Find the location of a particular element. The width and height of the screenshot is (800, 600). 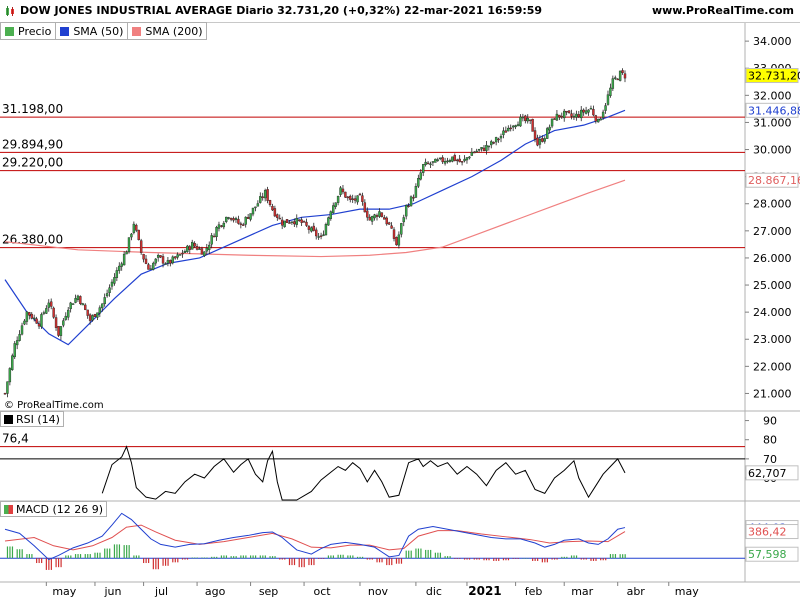

legend-item-sma200: SMA (200) is located at coordinates (167, 31).